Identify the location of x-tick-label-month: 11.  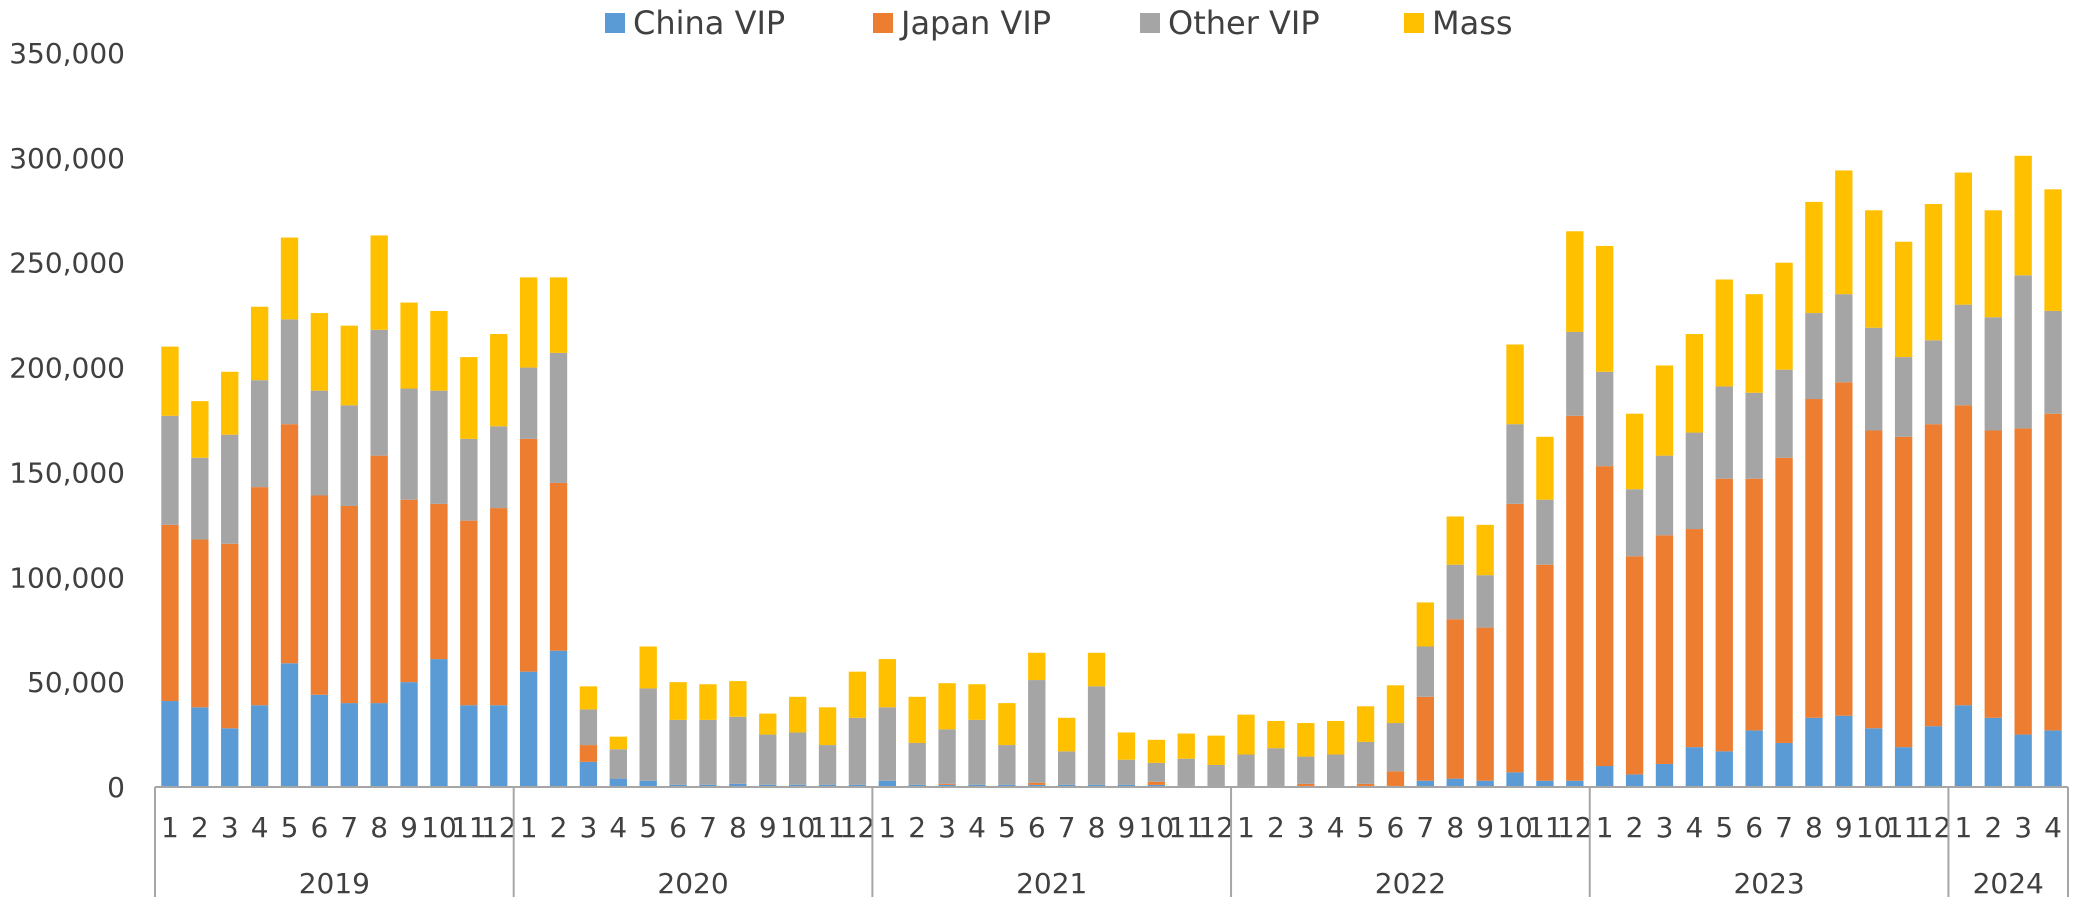
(1904, 827).